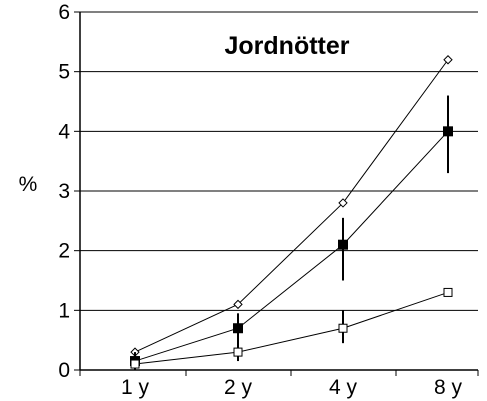 This screenshot has width=487, height=401. I want to click on x-tick-label: 8 y, so click(448, 387).